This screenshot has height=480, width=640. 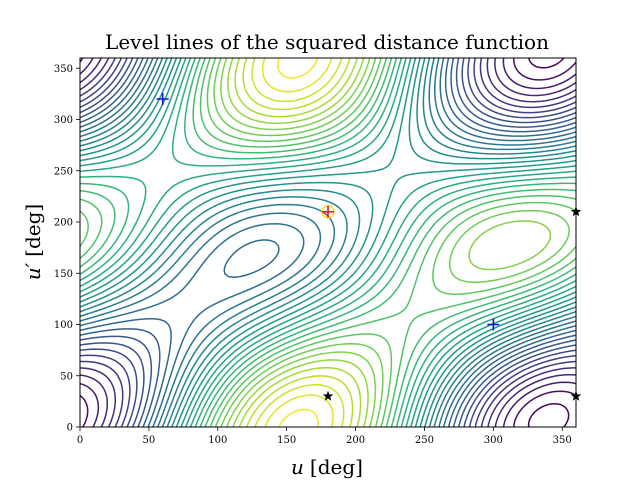 I want to click on y-tick-label: 350, so click(x=63, y=69).